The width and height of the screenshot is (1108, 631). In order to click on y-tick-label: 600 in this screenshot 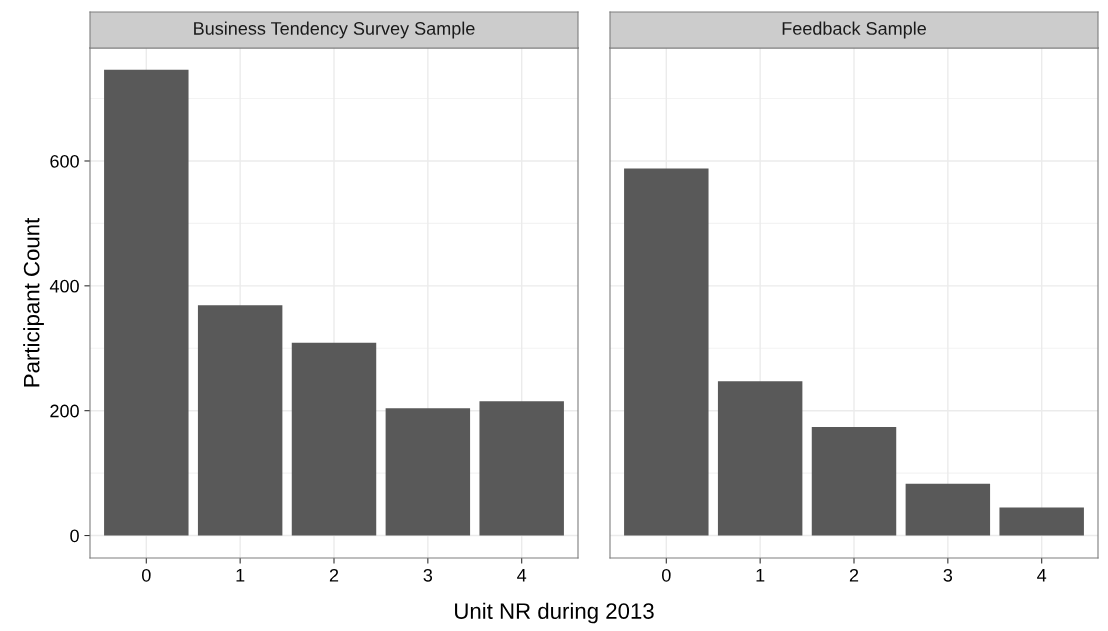, I will do `click(64, 161)`.